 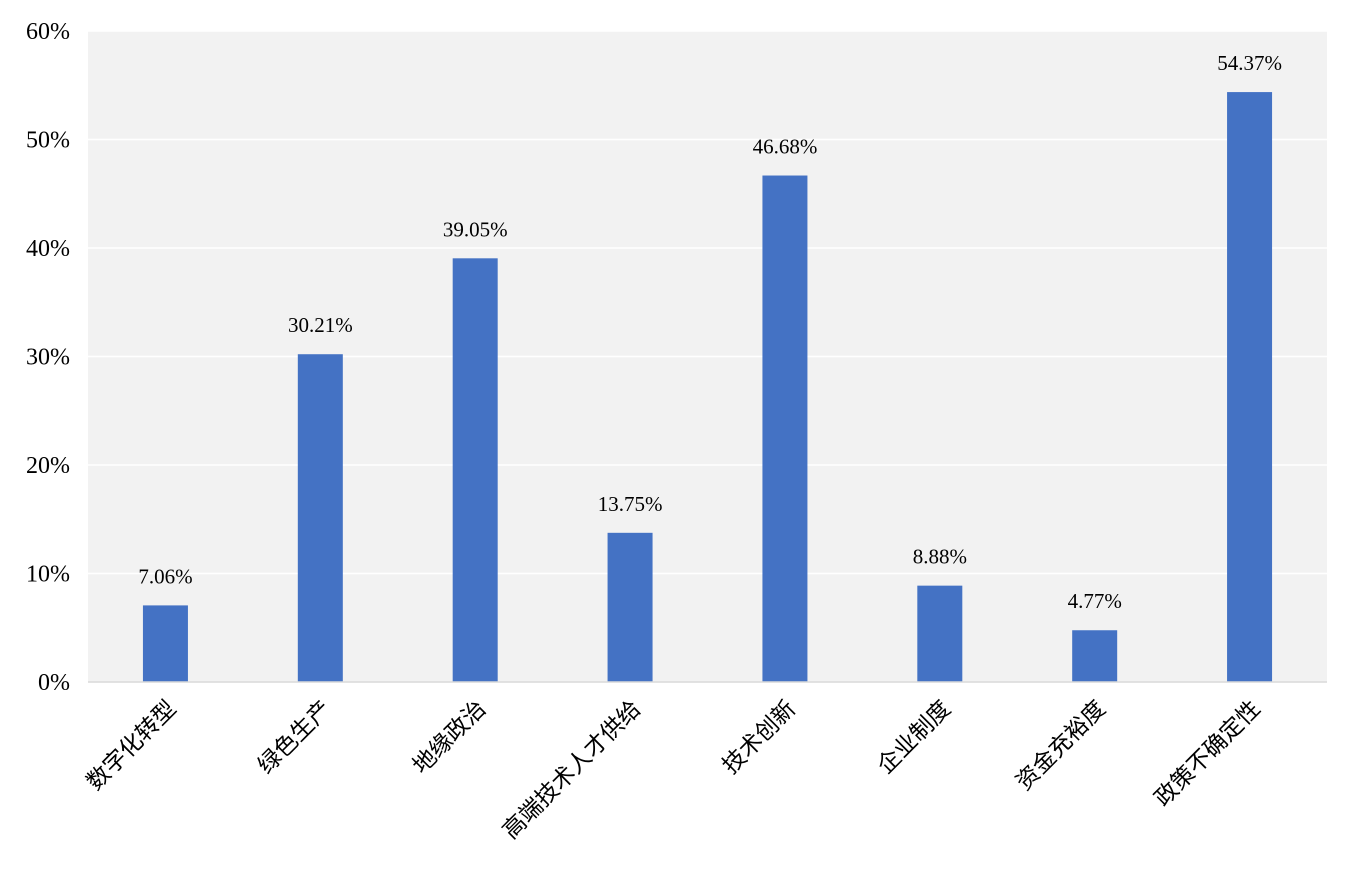 I want to click on data-label: 8.88%, so click(x=940, y=557).